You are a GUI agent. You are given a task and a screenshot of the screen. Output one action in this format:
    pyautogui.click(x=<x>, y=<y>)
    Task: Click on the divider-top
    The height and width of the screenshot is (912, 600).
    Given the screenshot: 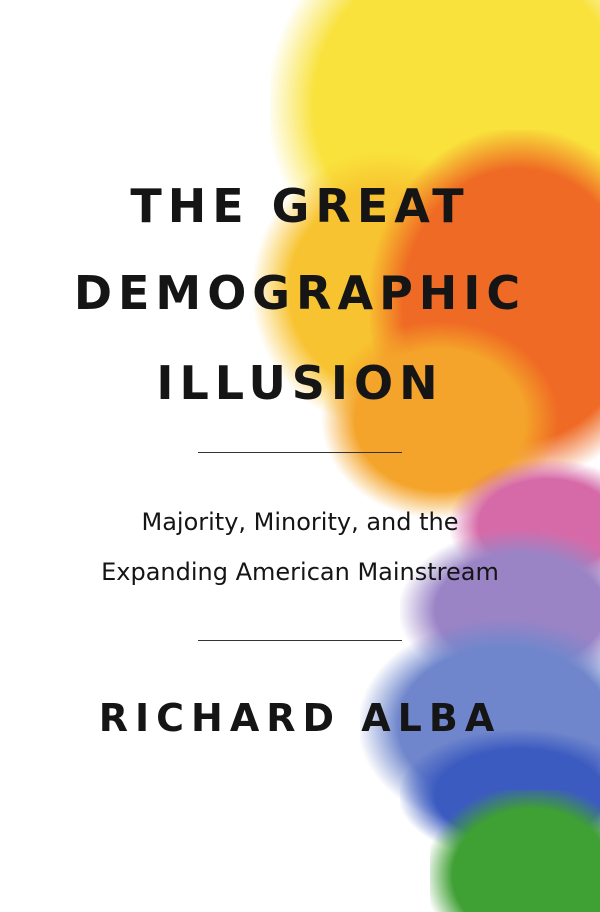 What is the action you would take?
    pyautogui.click(x=300, y=452)
    